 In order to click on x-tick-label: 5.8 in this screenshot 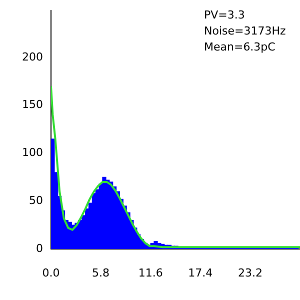, I will do `click(101, 273)`.